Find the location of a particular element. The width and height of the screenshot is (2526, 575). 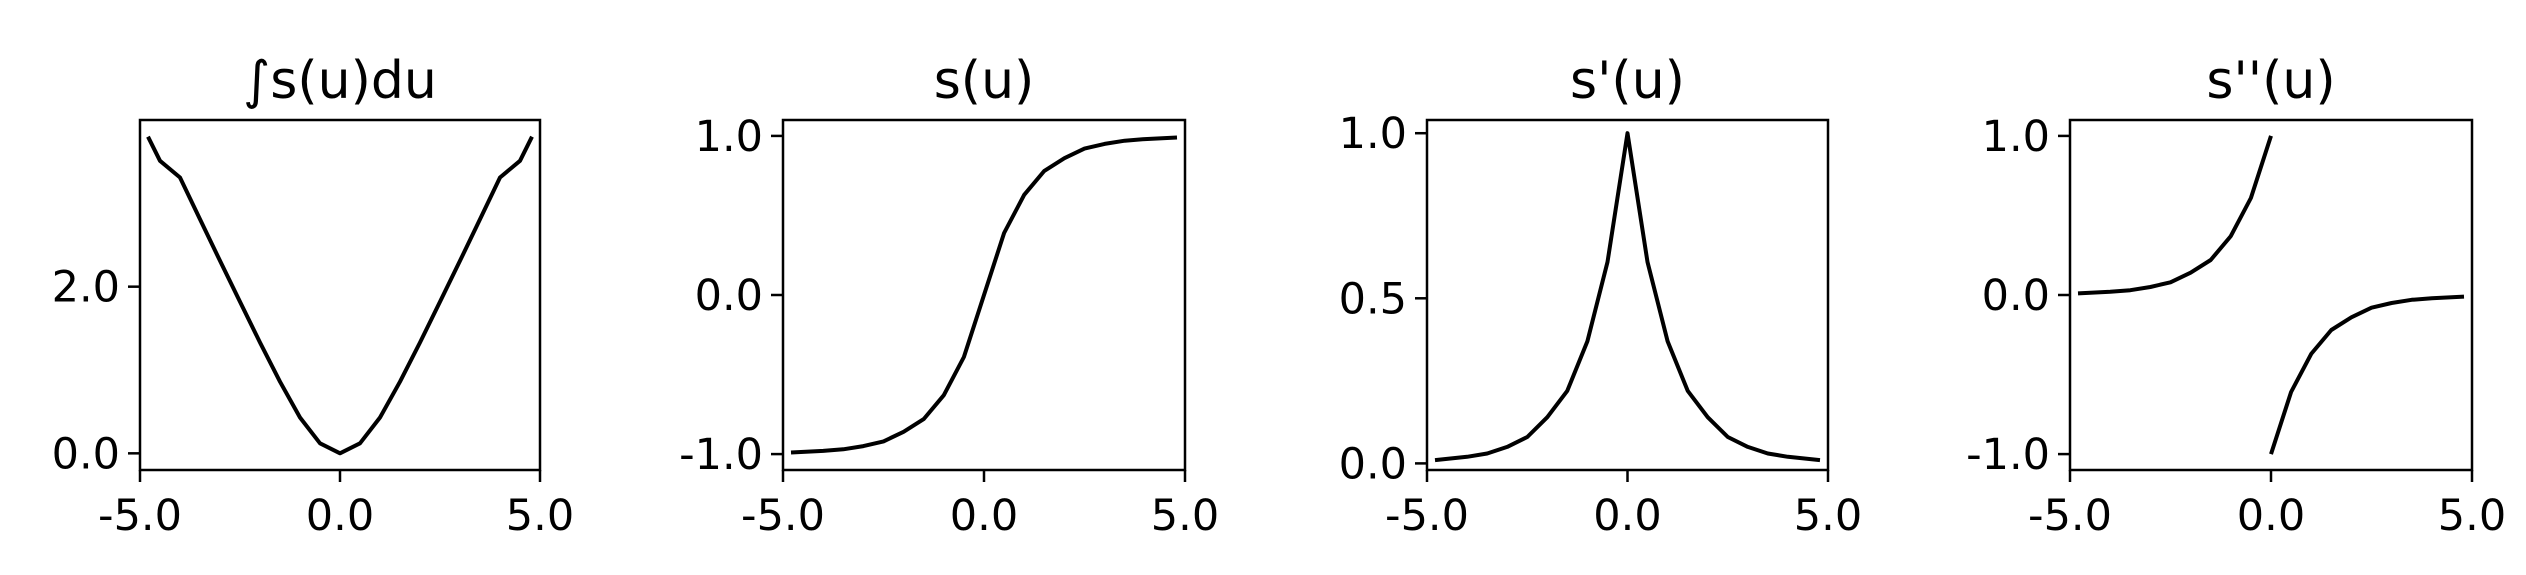

subplot-title: s(u) is located at coordinates (984, 81).